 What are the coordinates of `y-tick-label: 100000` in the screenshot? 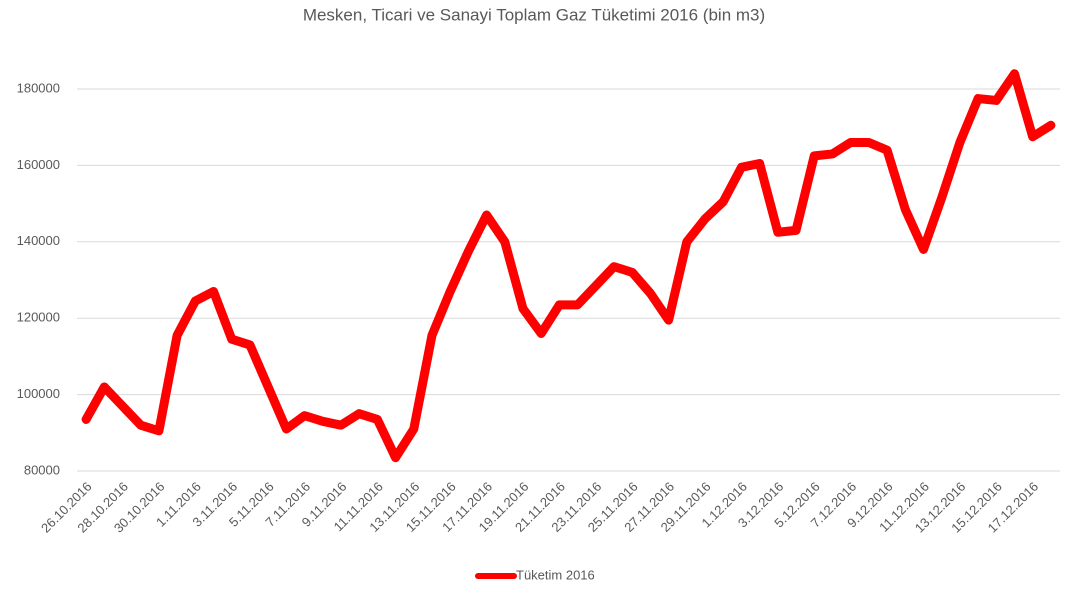 It's located at (38, 393).